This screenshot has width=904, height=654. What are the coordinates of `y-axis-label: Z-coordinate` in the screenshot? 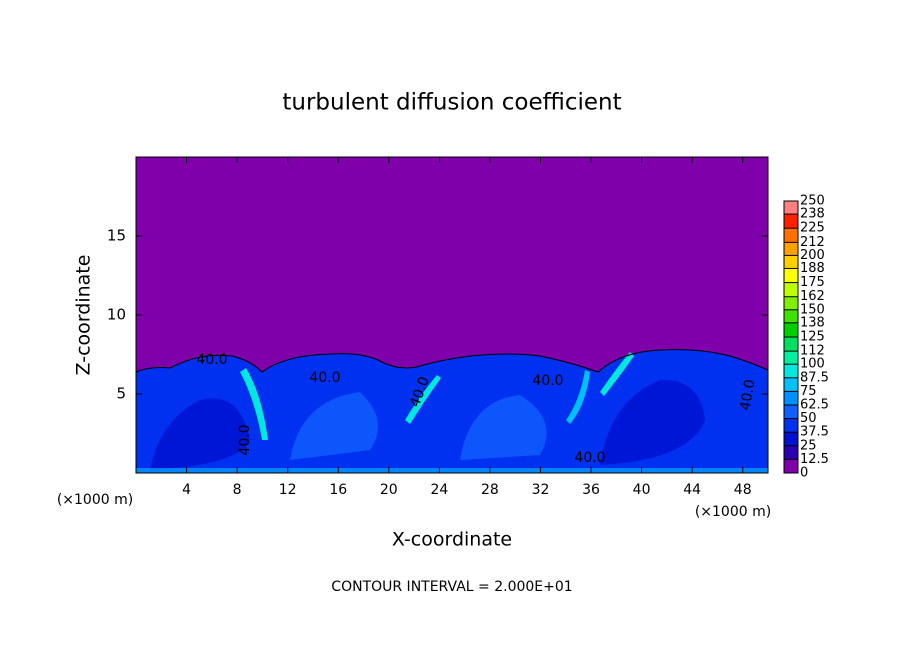 It's located at (84, 315).